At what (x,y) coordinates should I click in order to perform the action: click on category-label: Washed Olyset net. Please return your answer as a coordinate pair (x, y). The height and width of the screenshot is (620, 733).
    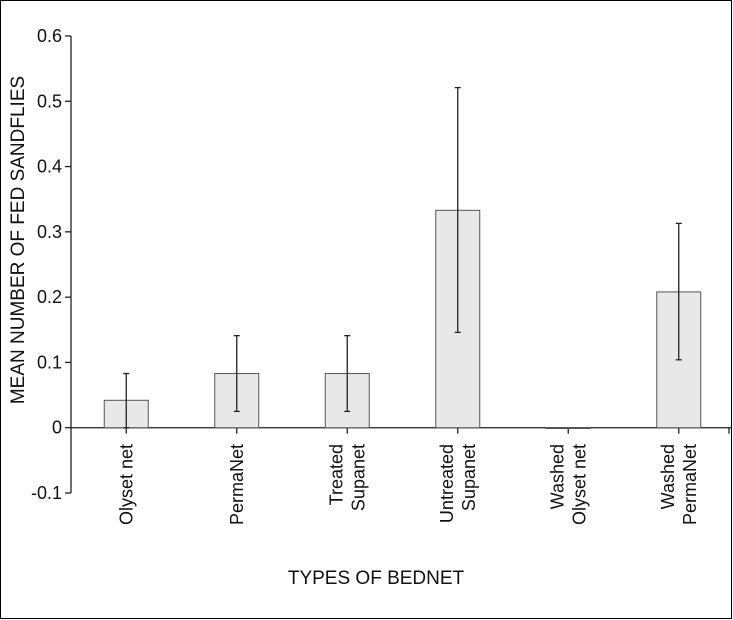
    Looking at the image, I should click on (568, 484).